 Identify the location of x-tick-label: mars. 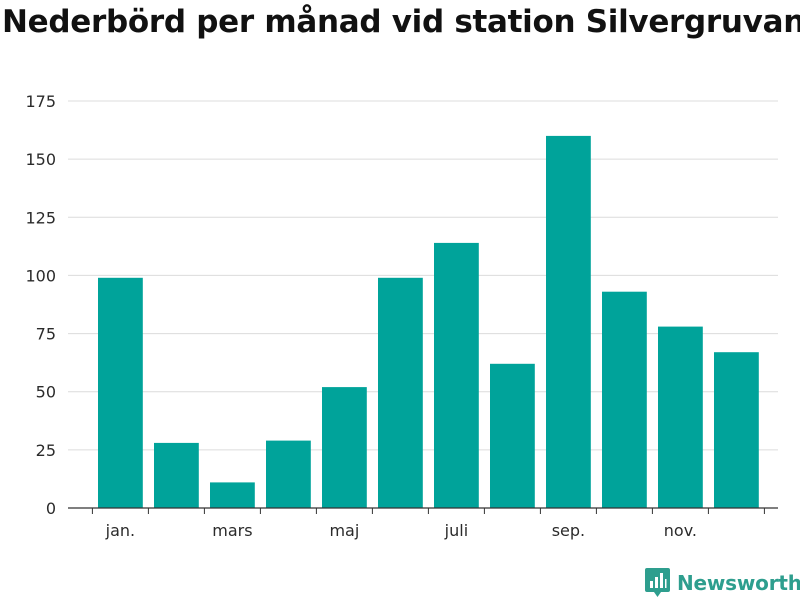
(232, 530).